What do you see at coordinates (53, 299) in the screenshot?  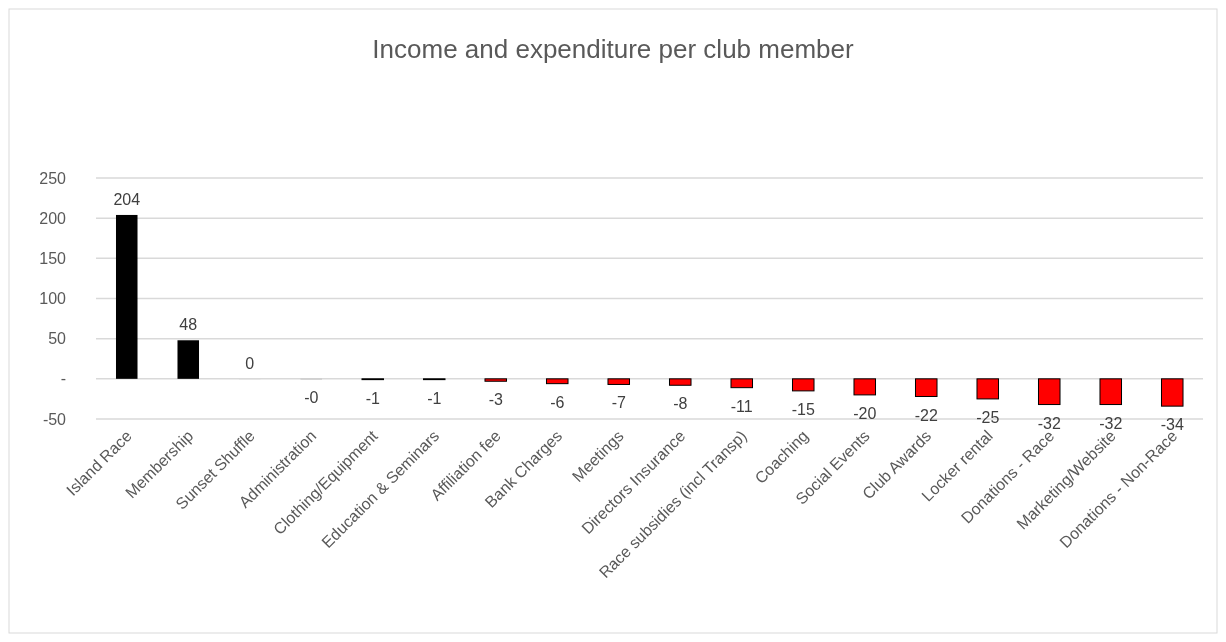 I see `y-tick-label: 100` at bounding box center [53, 299].